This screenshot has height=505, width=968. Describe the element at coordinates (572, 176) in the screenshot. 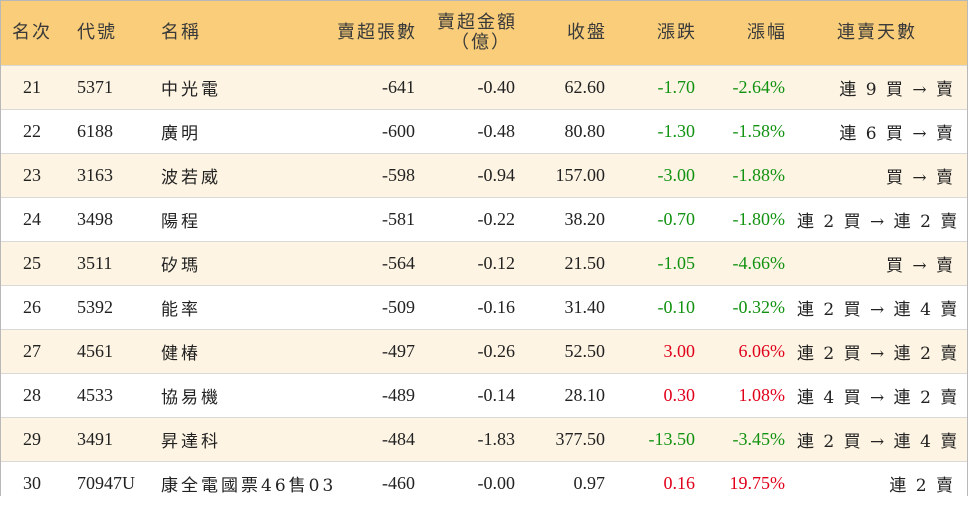

I see `close-cell: 157.00` at that location.